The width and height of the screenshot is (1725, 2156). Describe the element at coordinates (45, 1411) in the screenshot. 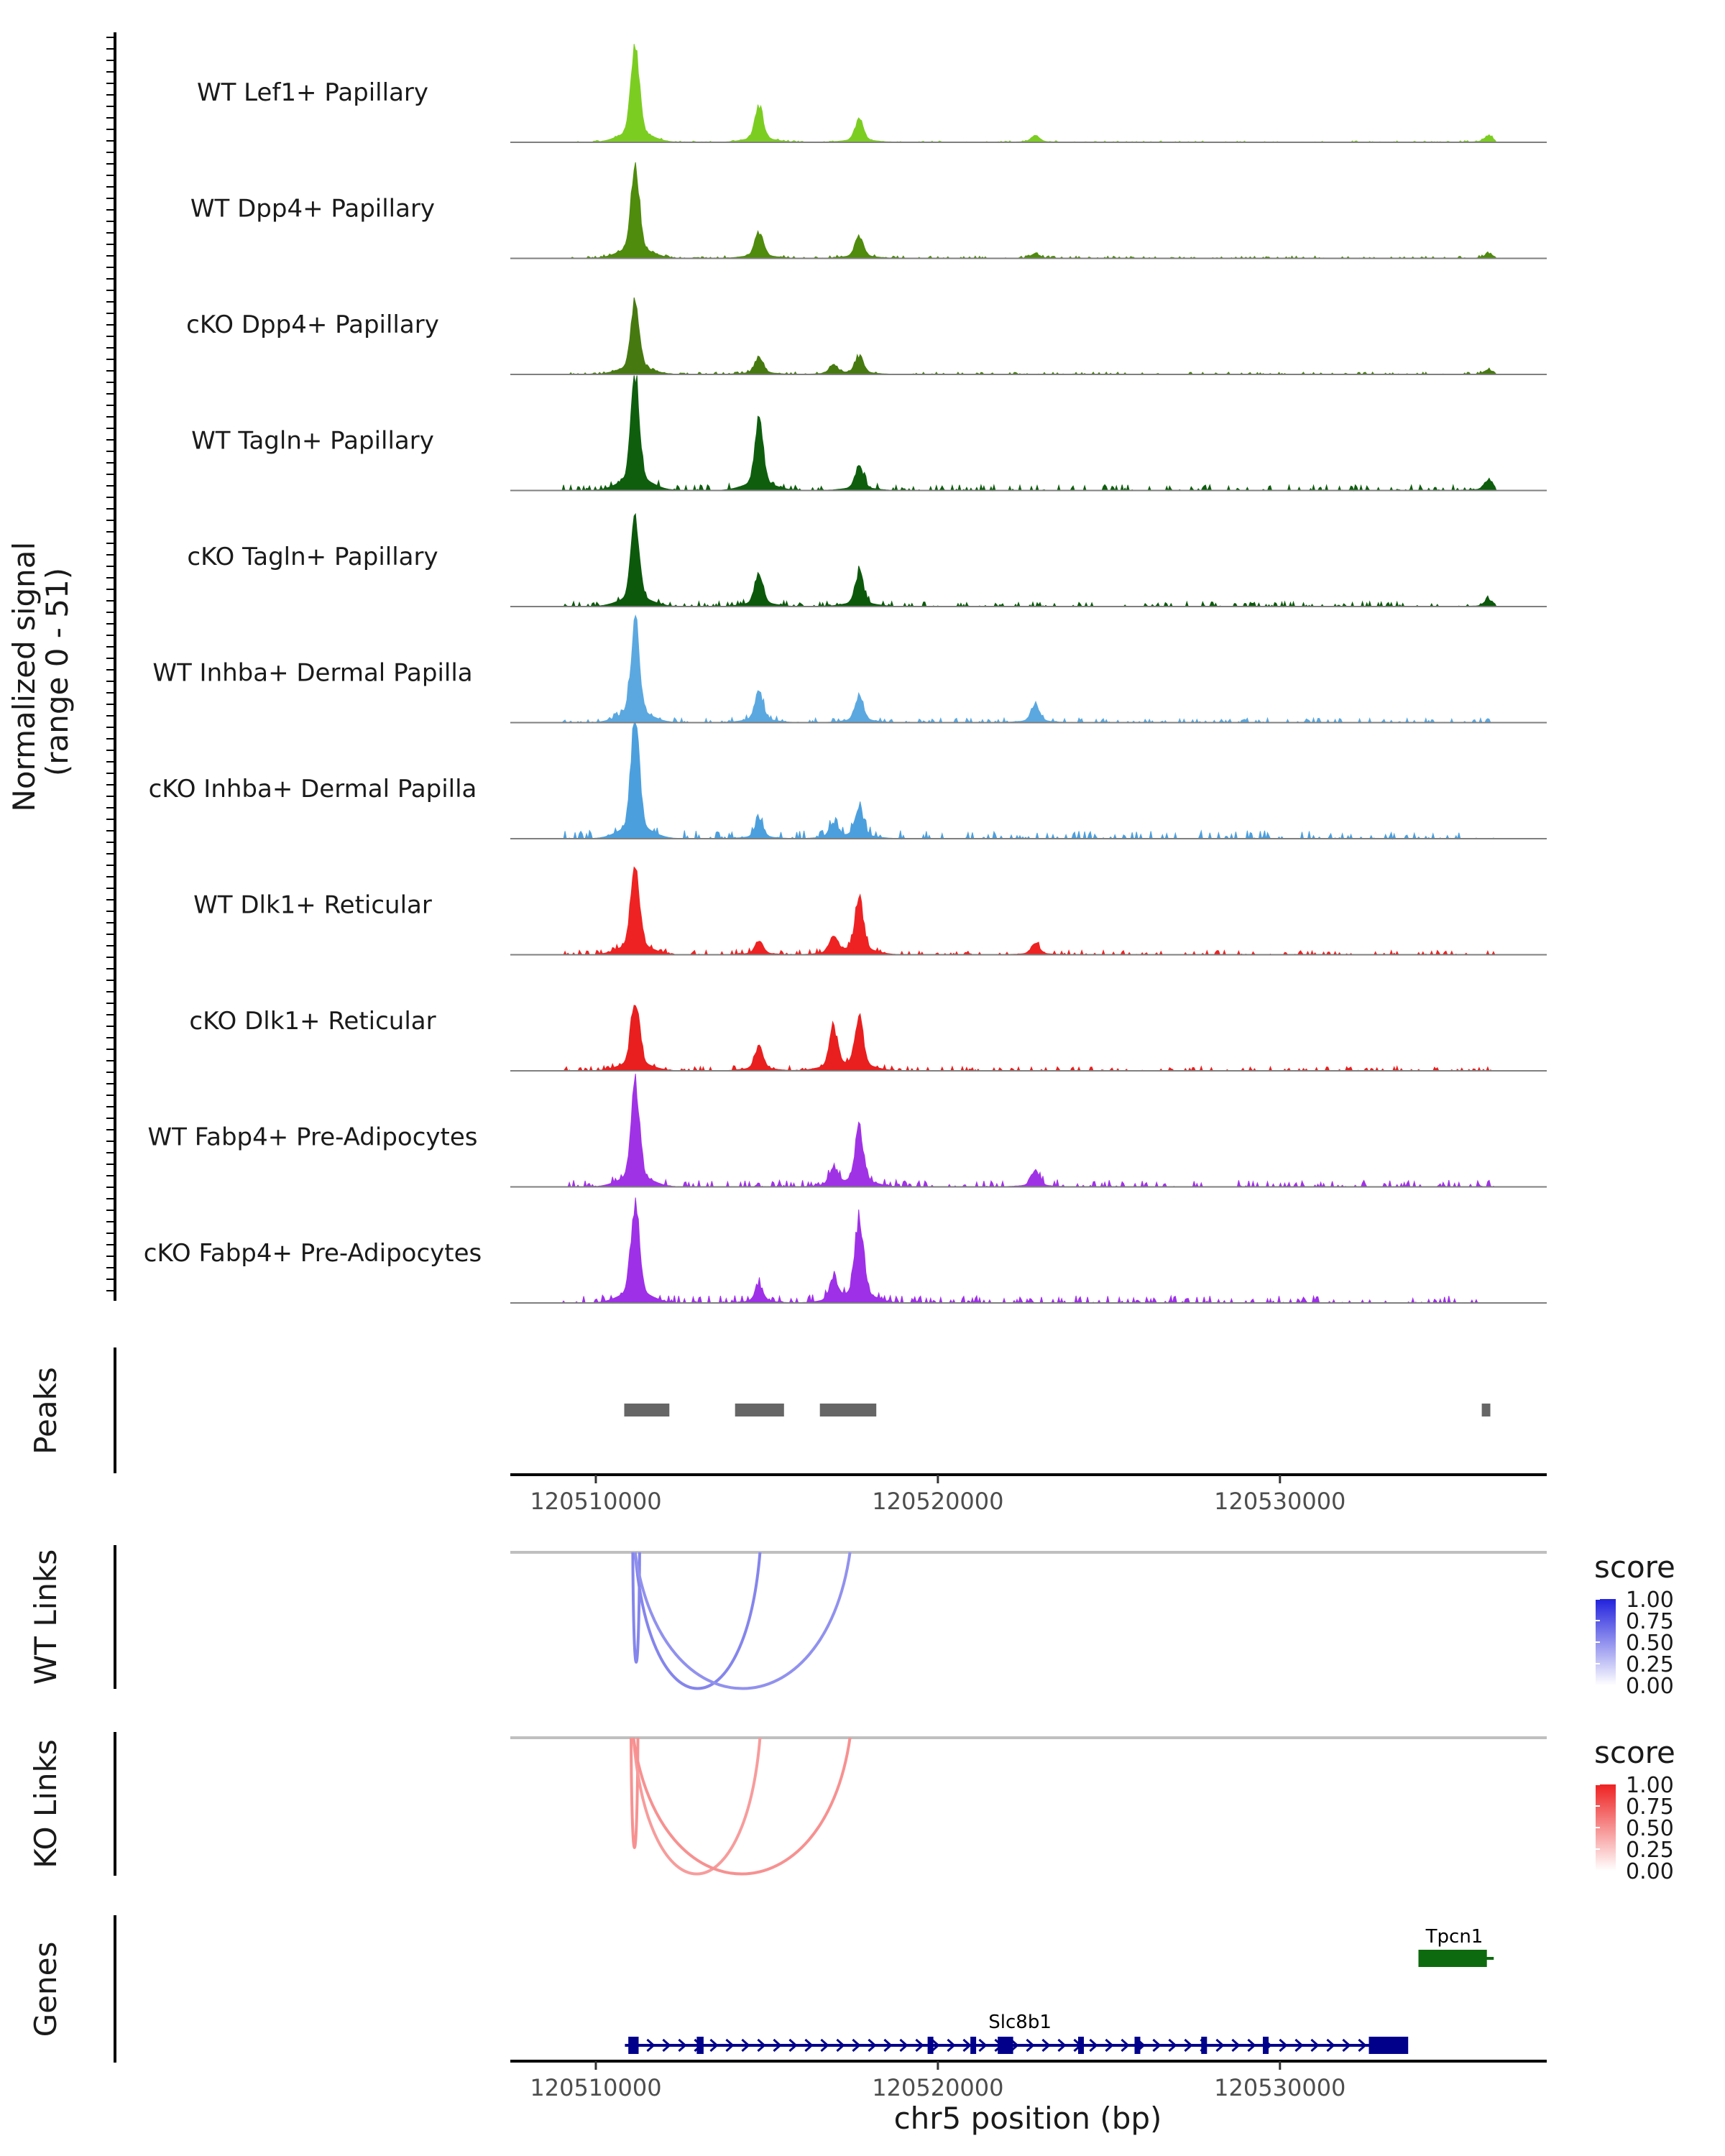

I see `peaks-title: Peaks` at that location.